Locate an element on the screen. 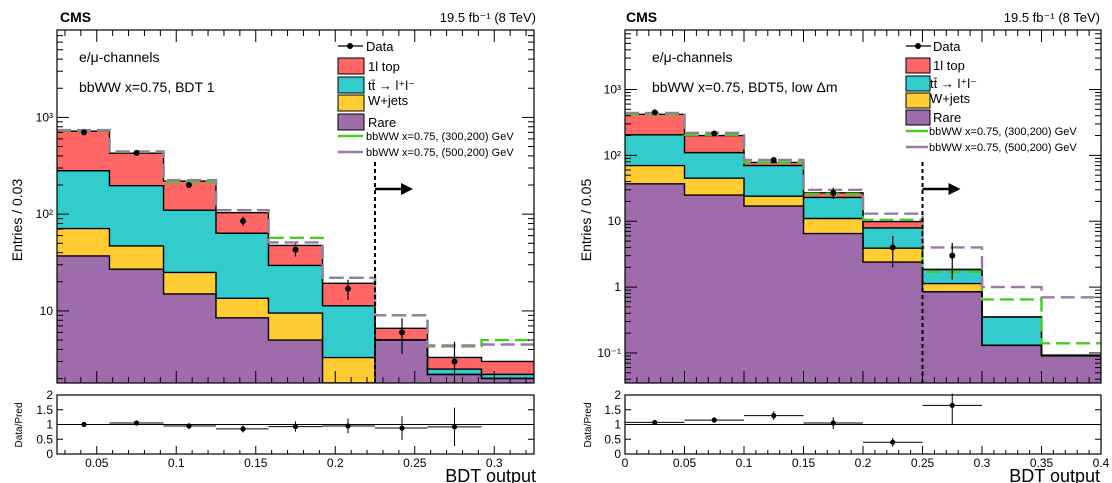 The image size is (1112, 483). right-experiment-label: CMS is located at coordinates (641, 17).